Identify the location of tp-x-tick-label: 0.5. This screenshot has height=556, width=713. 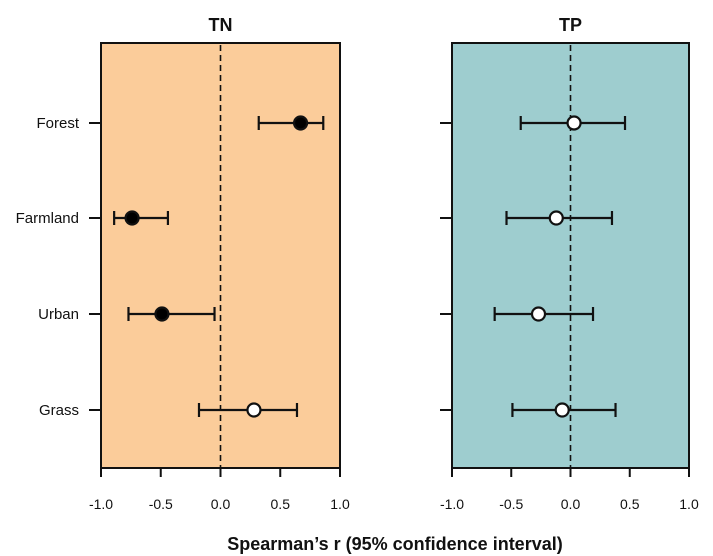
(630, 504).